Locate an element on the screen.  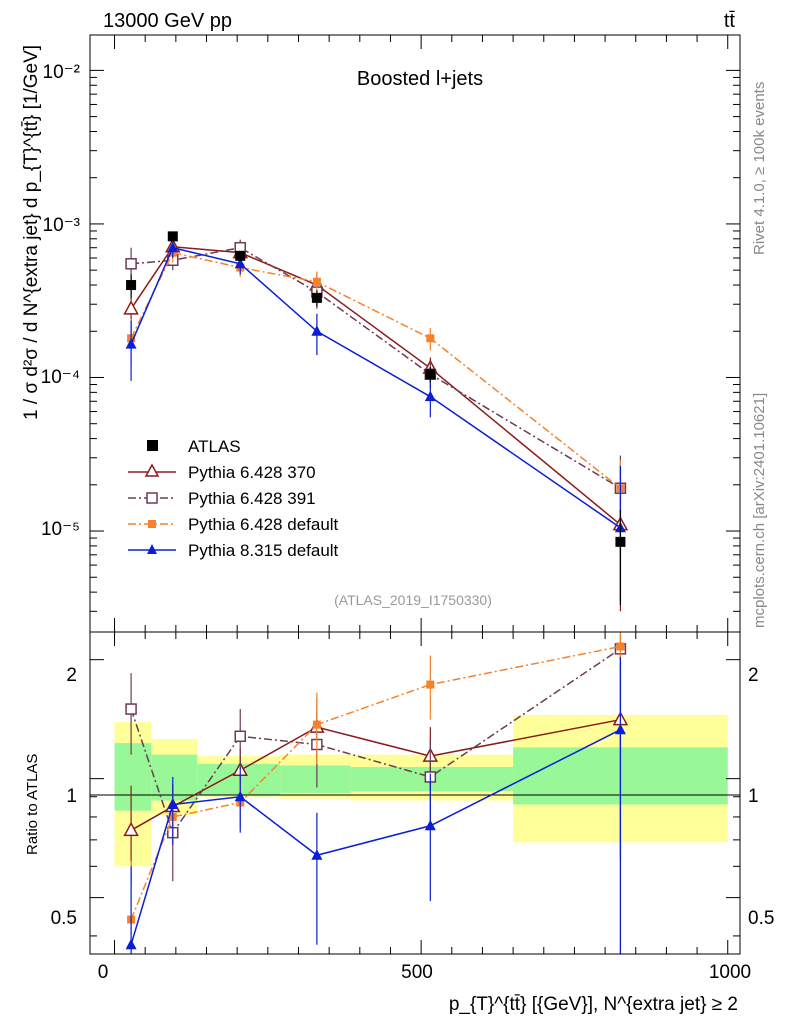
legend-entry-py370: Pythia 6.428 370 is located at coordinates (222, 472).